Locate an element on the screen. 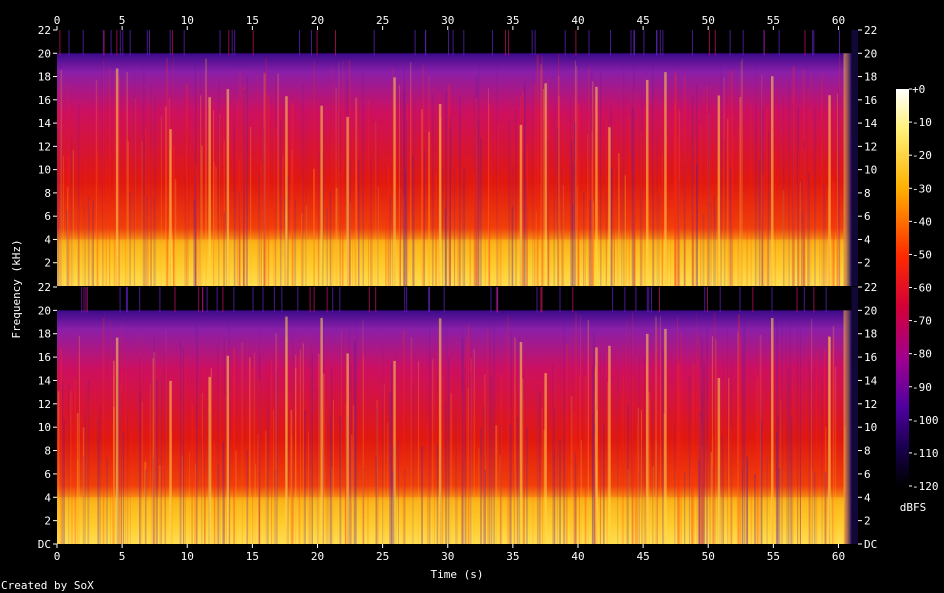 This screenshot has height=593, width=944. y-tick-label-left: 10 is located at coordinates (44, 427).